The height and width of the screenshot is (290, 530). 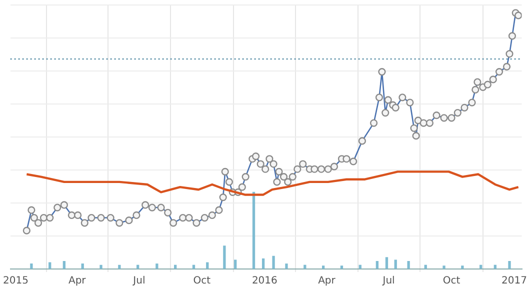 I want to click on x-tick-label: 2015, so click(x=15, y=281).